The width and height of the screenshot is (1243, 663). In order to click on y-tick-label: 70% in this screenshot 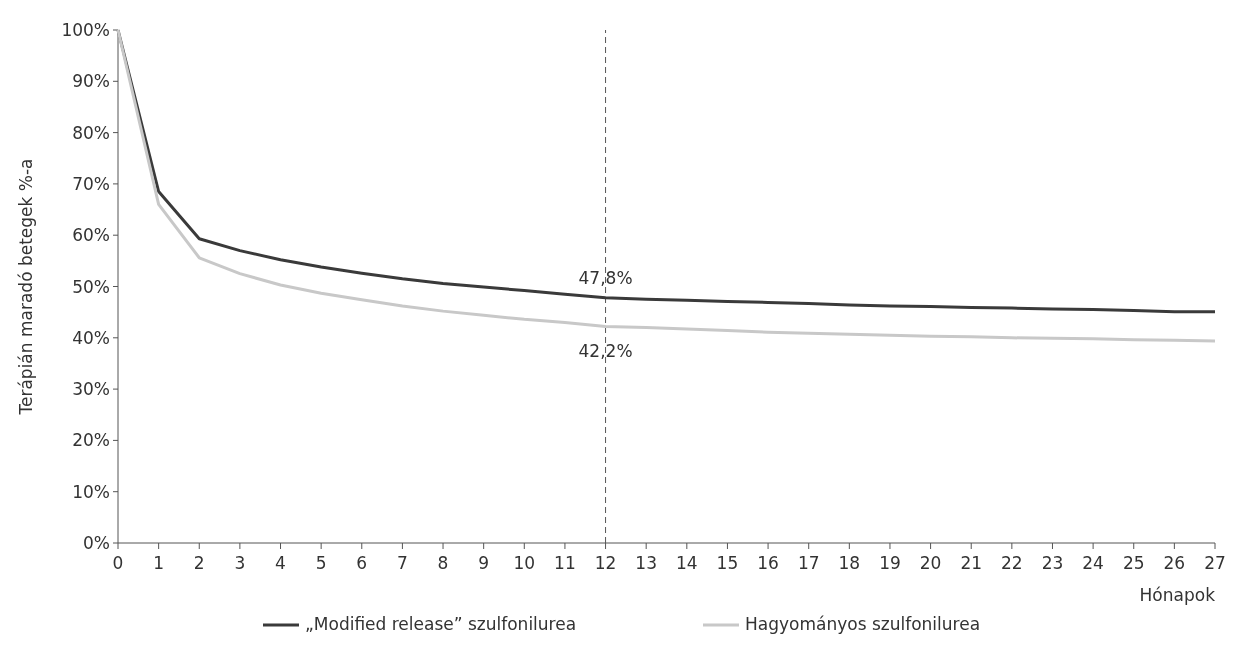, I will do `click(91, 183)`.